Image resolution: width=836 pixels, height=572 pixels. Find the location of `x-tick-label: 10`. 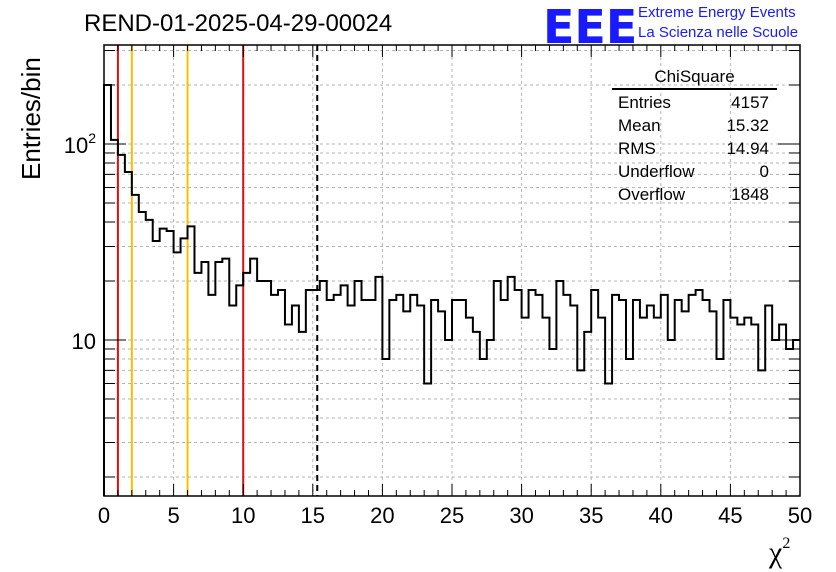

x-tick-label: 10 is located at coordinates (243, 515).